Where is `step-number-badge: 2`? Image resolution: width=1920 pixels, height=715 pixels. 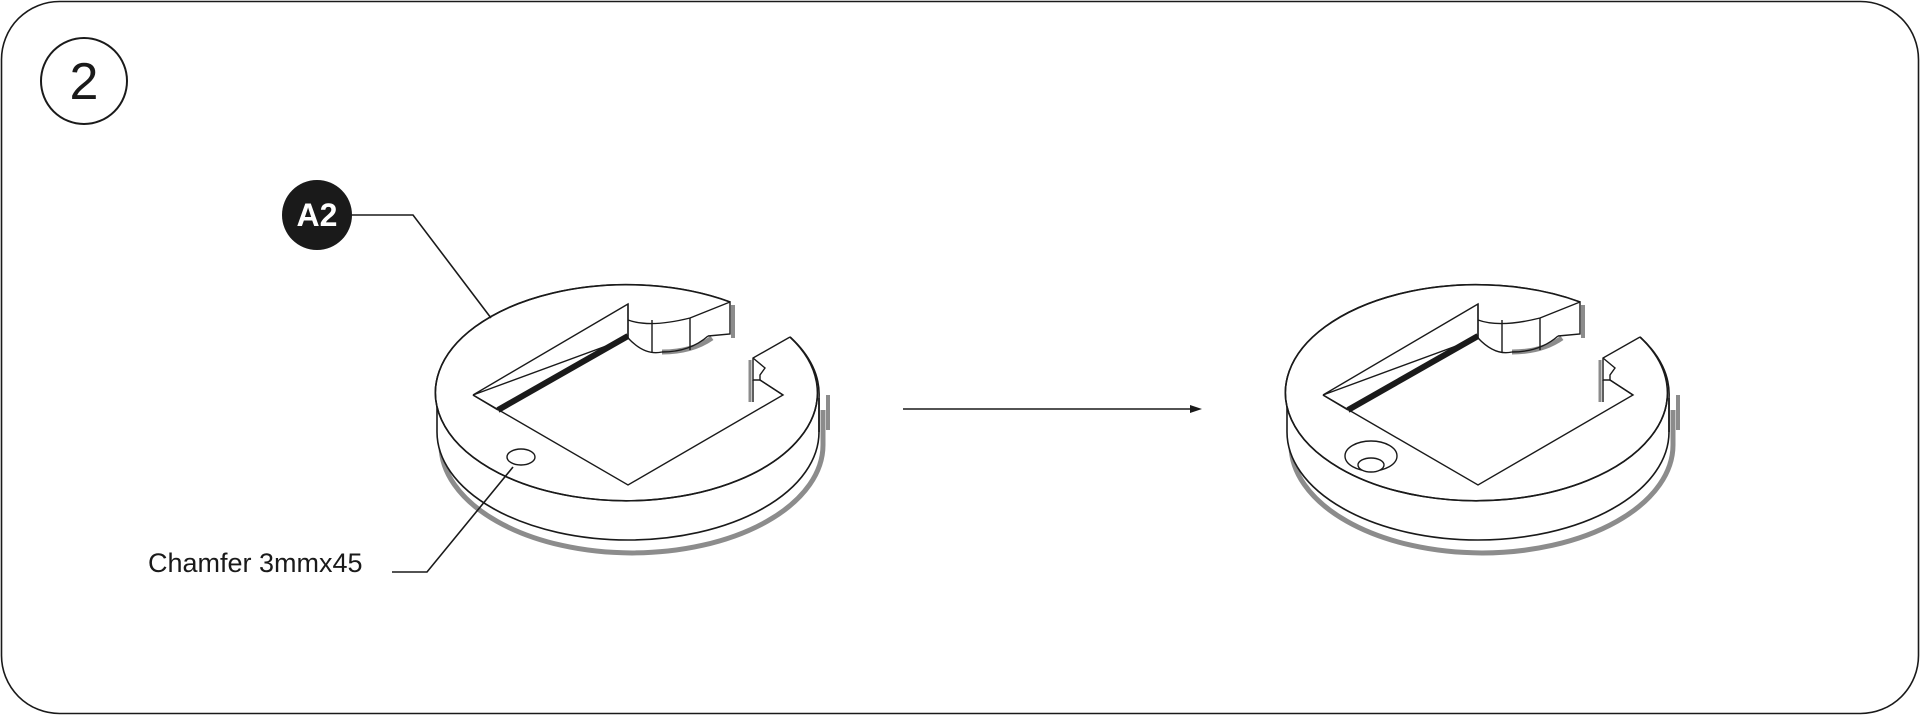 step-number-badge: 2 is located at coordinates (84, 81).